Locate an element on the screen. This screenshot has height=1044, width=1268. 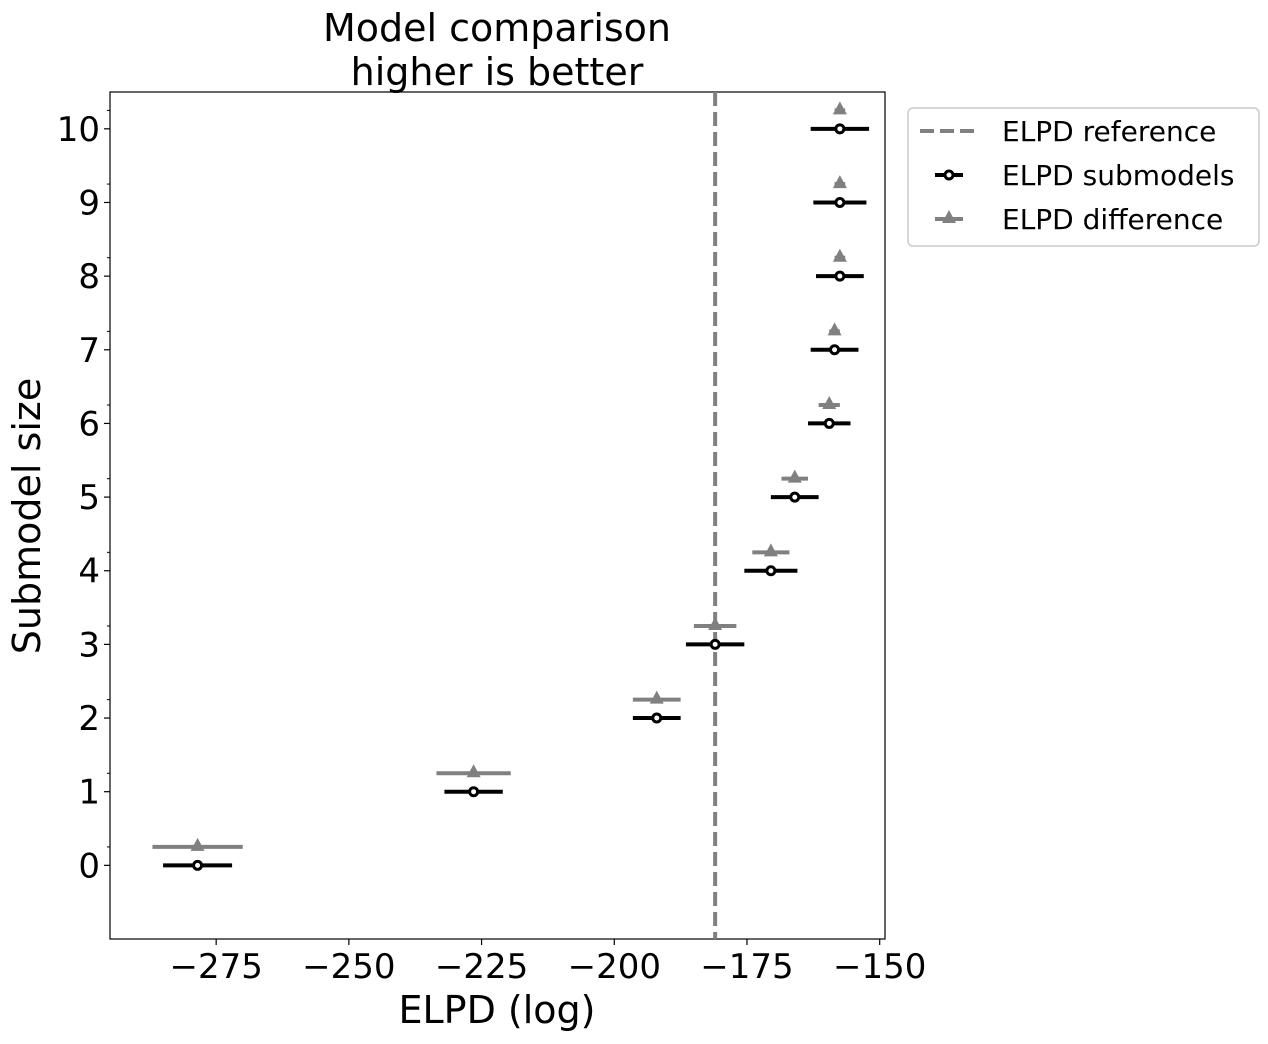
chart-title-line-2: higher is better is located at coordinates (497, 72).